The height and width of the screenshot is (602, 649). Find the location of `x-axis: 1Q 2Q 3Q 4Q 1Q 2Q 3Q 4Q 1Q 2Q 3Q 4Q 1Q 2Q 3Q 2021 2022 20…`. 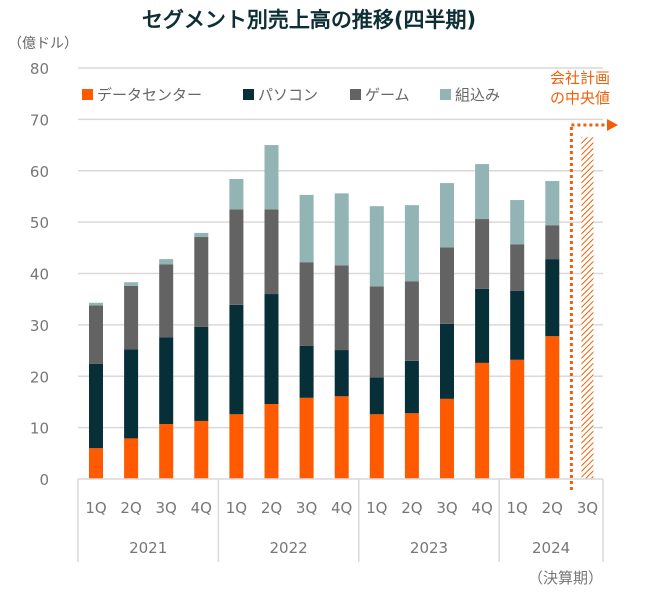

x-axis: 1Q 2Q 3Q 4Q 1Q 2Q 3Q 4Q 1Q 2Q 3Q 4Q 1Q 2Q 3Q 2021 2022 20… is located at coordinates (340, 520).